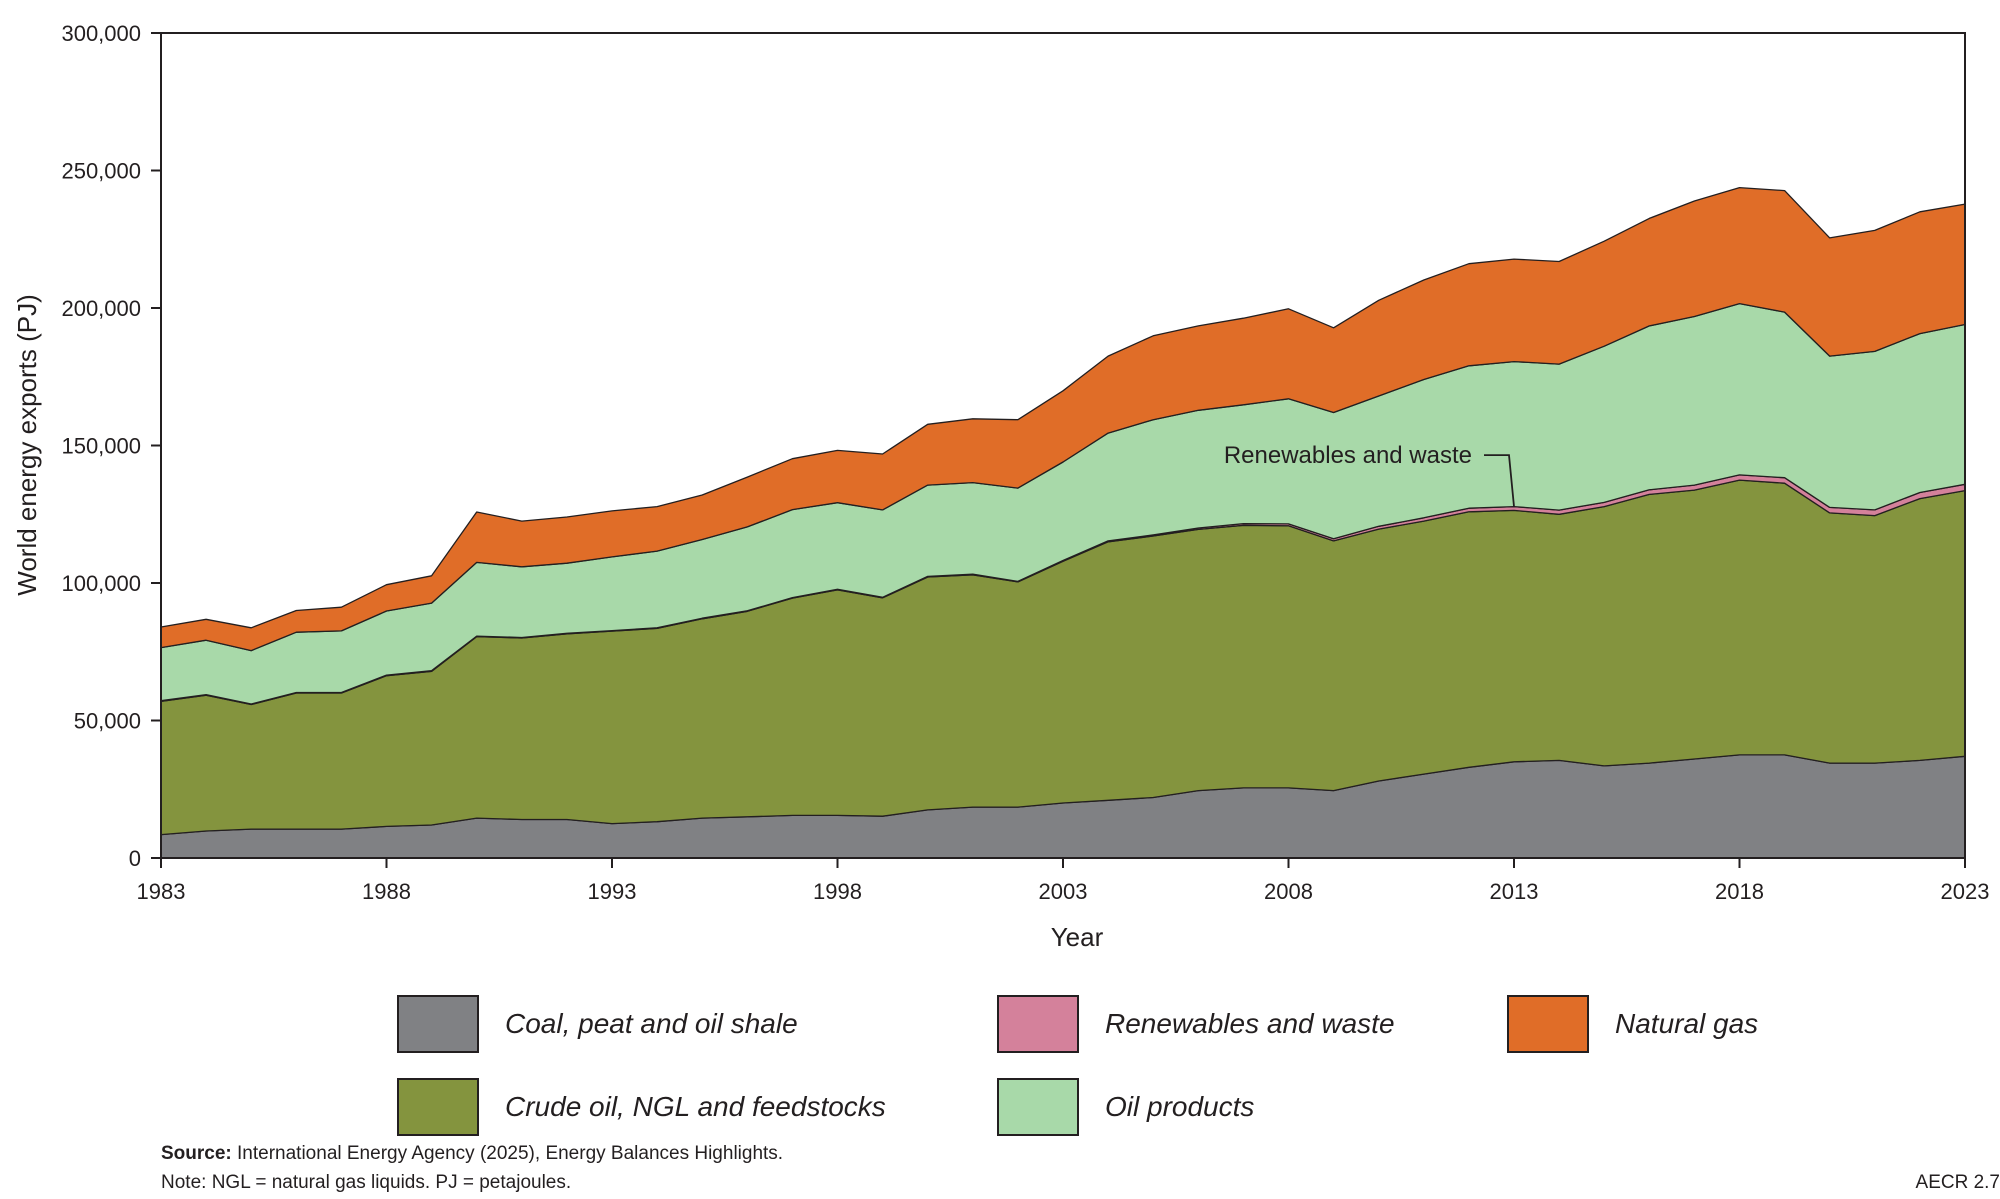  Describe the element at coordinates (107, 721) in the screenshot. I see `y-tick-label: 50,000` at that location.